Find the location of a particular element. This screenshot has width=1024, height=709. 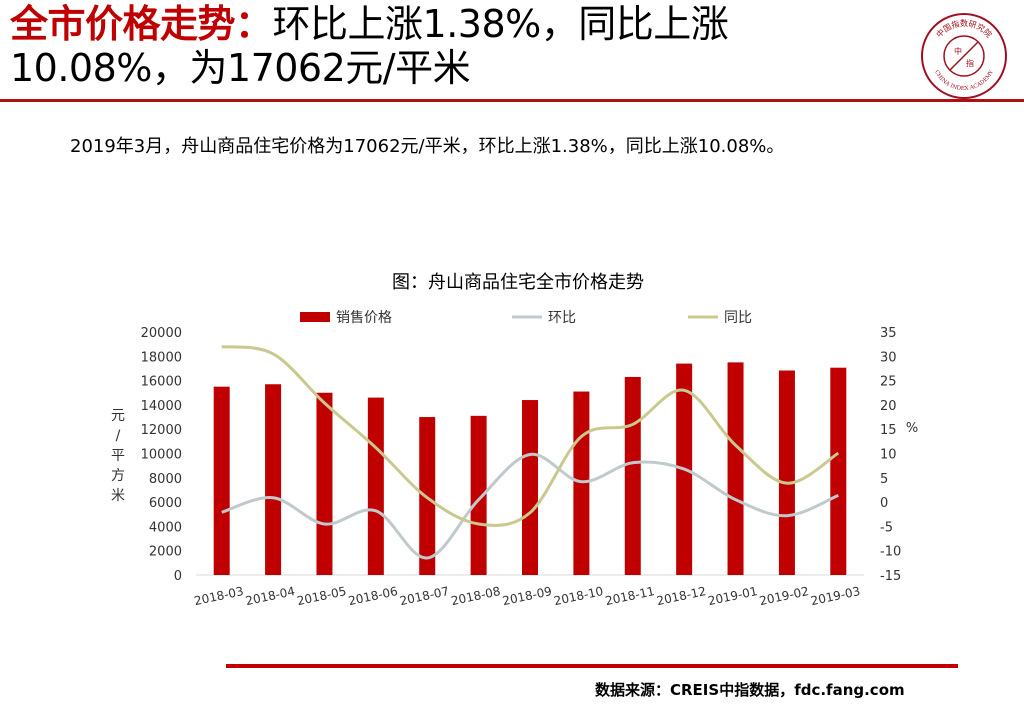

y-tick-label: 20000 is located at coordinates (161, 333).